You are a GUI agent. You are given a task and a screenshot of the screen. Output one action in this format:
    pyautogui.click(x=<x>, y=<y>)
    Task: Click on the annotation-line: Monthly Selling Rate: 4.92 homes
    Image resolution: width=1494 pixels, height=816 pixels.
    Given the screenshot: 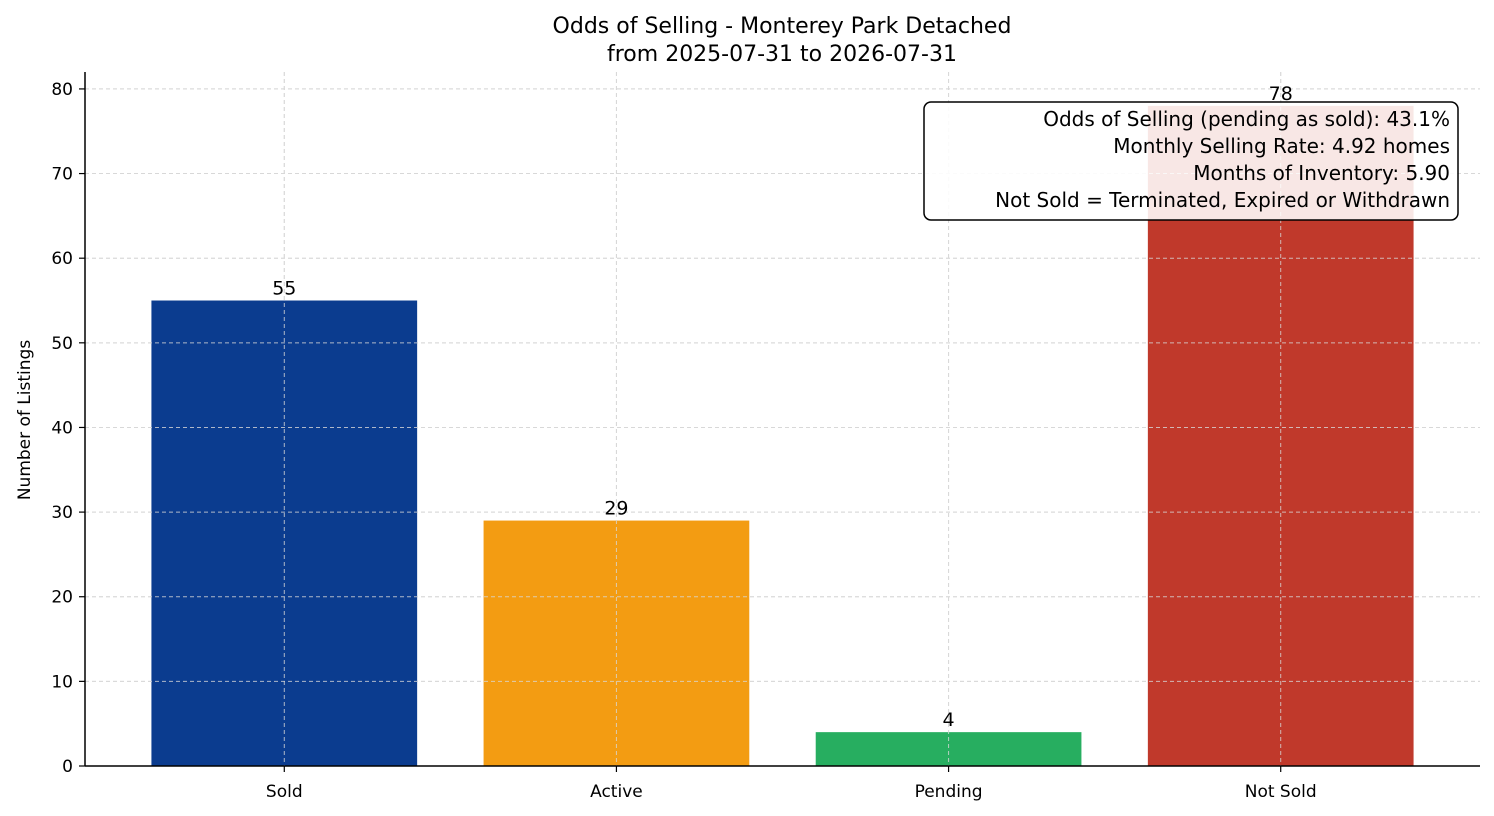 What is the action you would take?
    pyautogui.click(x=1281, y=146)
    